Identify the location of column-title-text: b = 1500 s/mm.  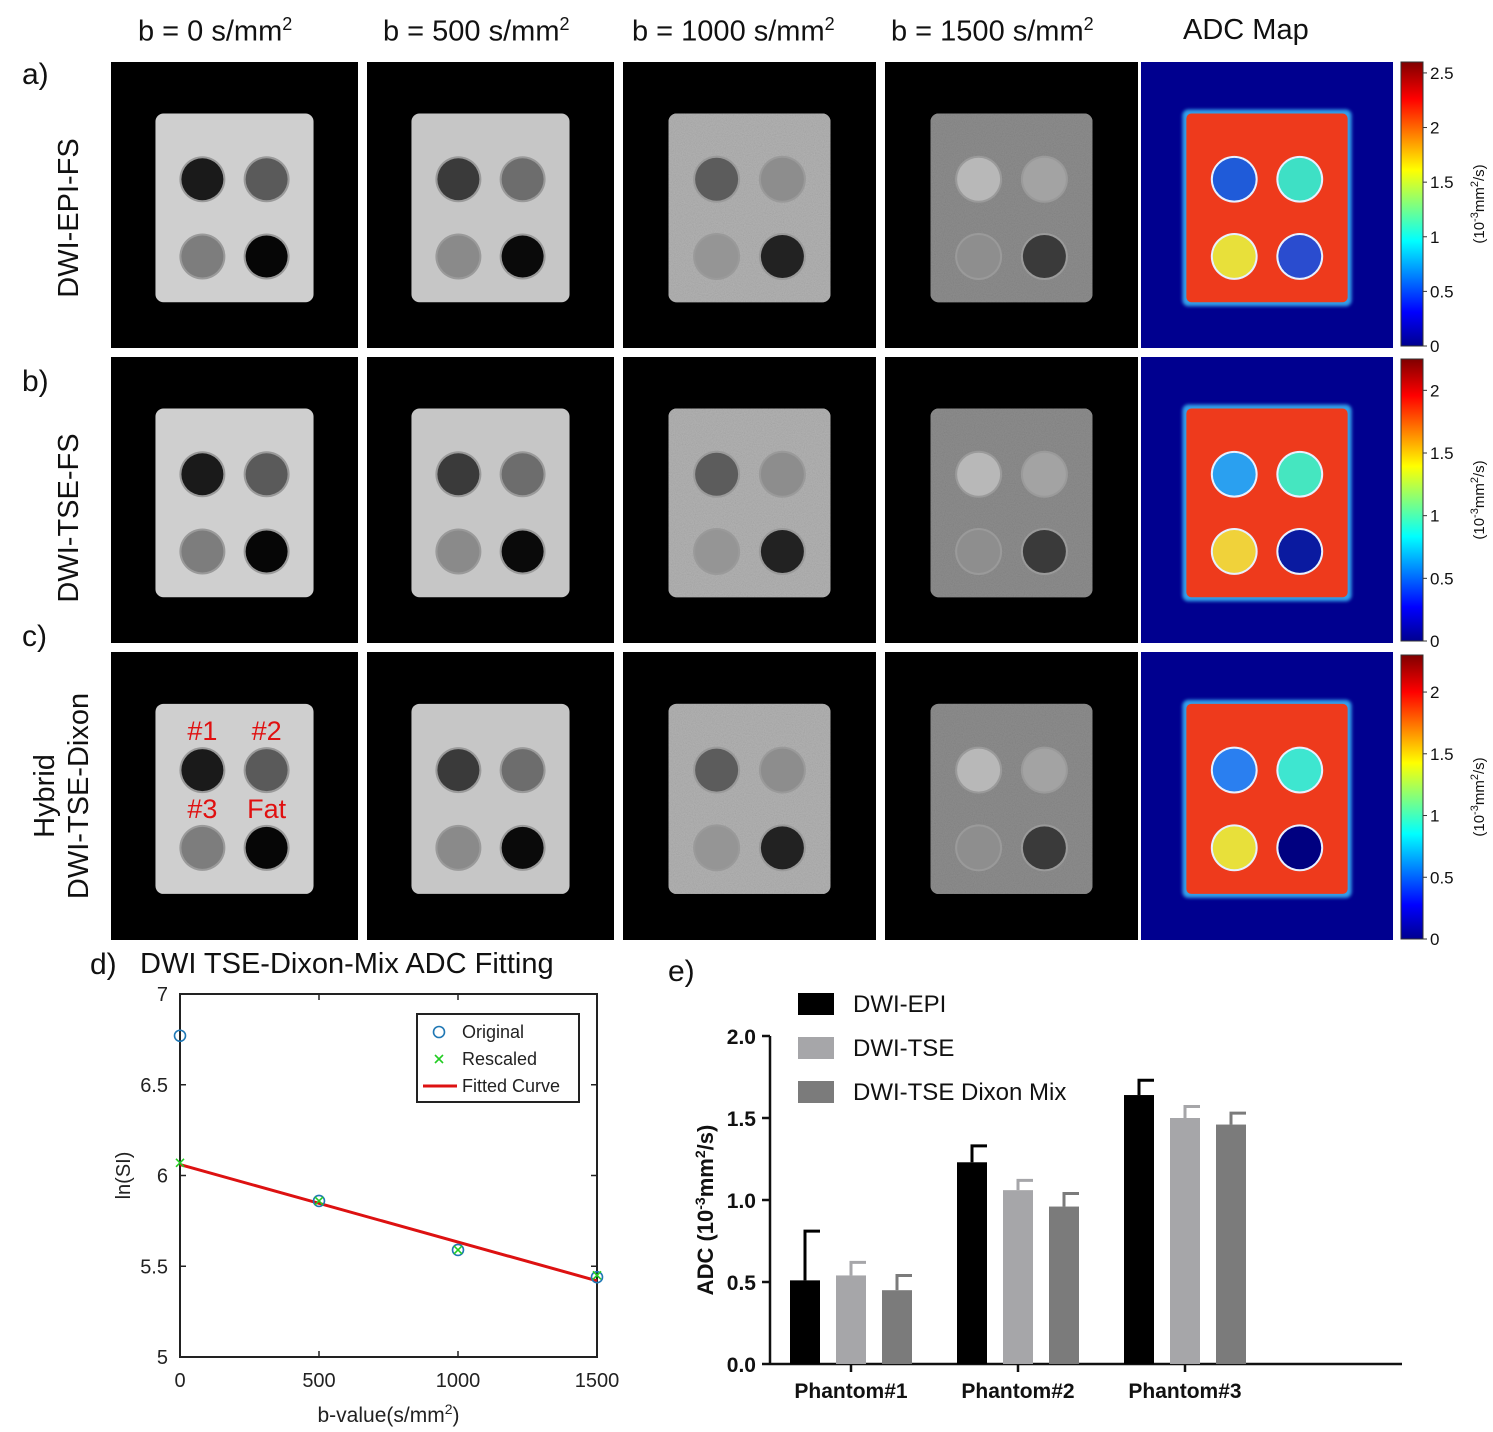
(987, 31).